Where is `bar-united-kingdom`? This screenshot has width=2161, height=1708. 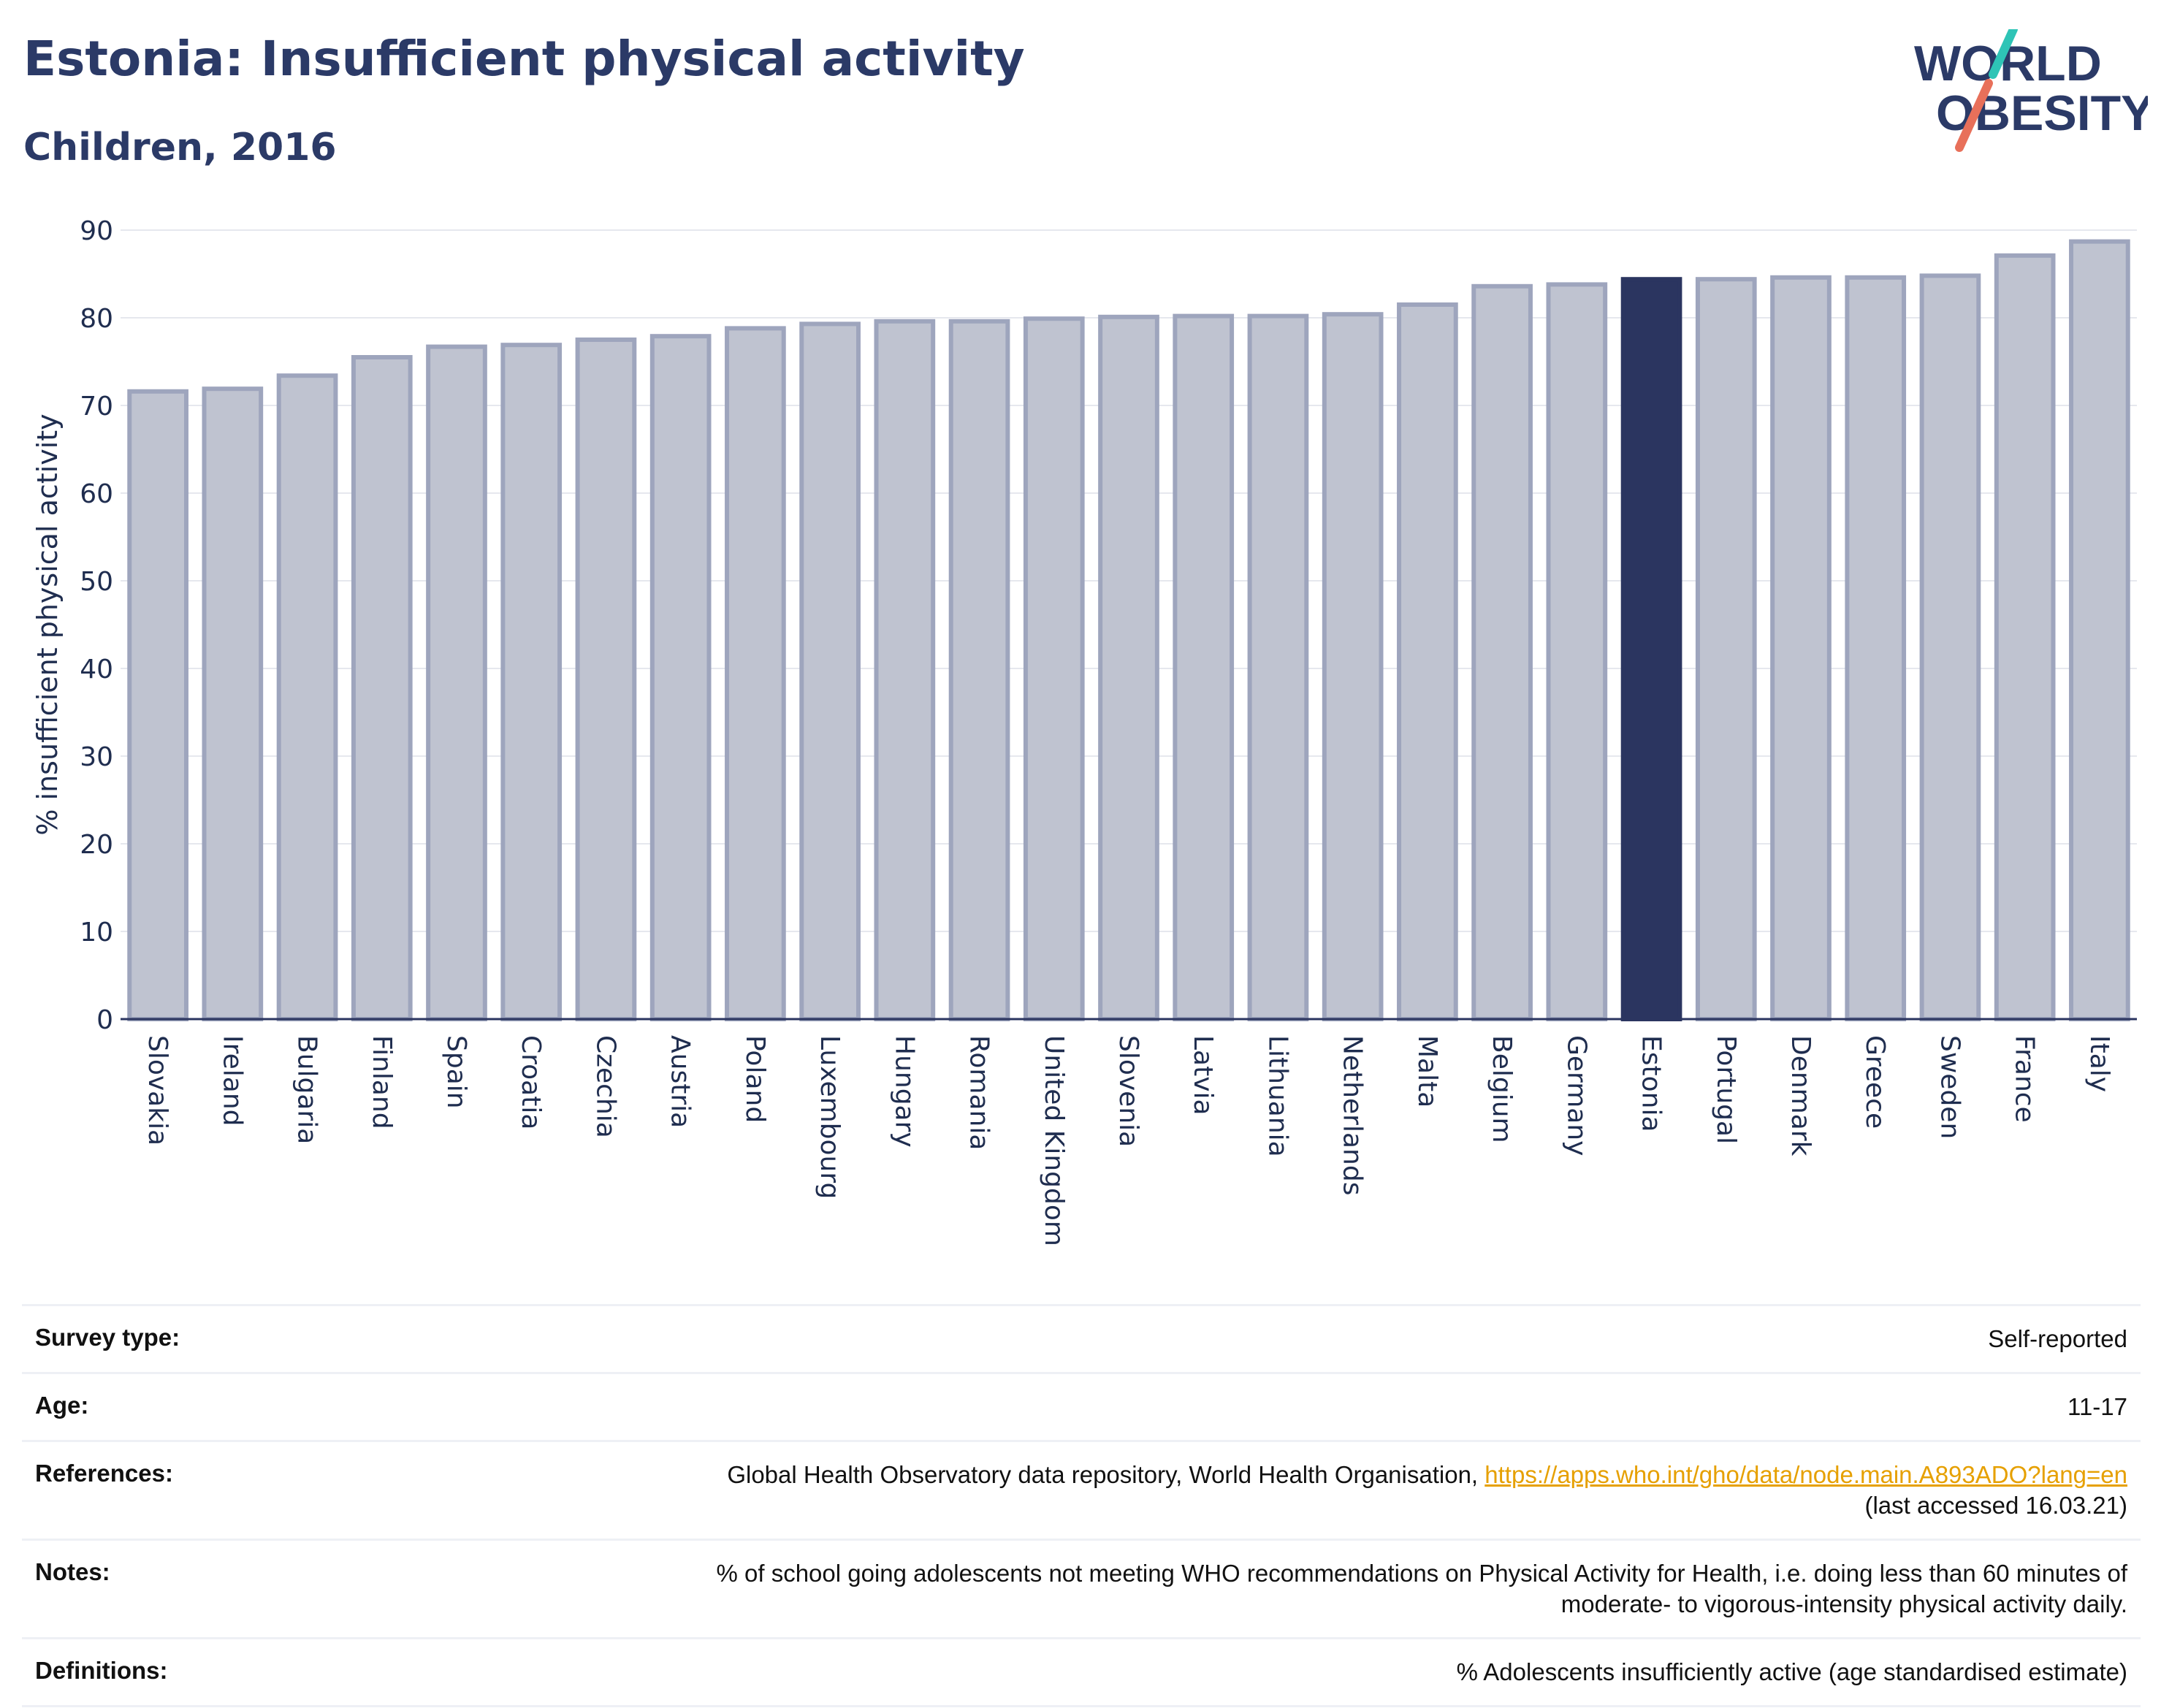
bar-united-kingdom is located at coordinates (1054, 669).